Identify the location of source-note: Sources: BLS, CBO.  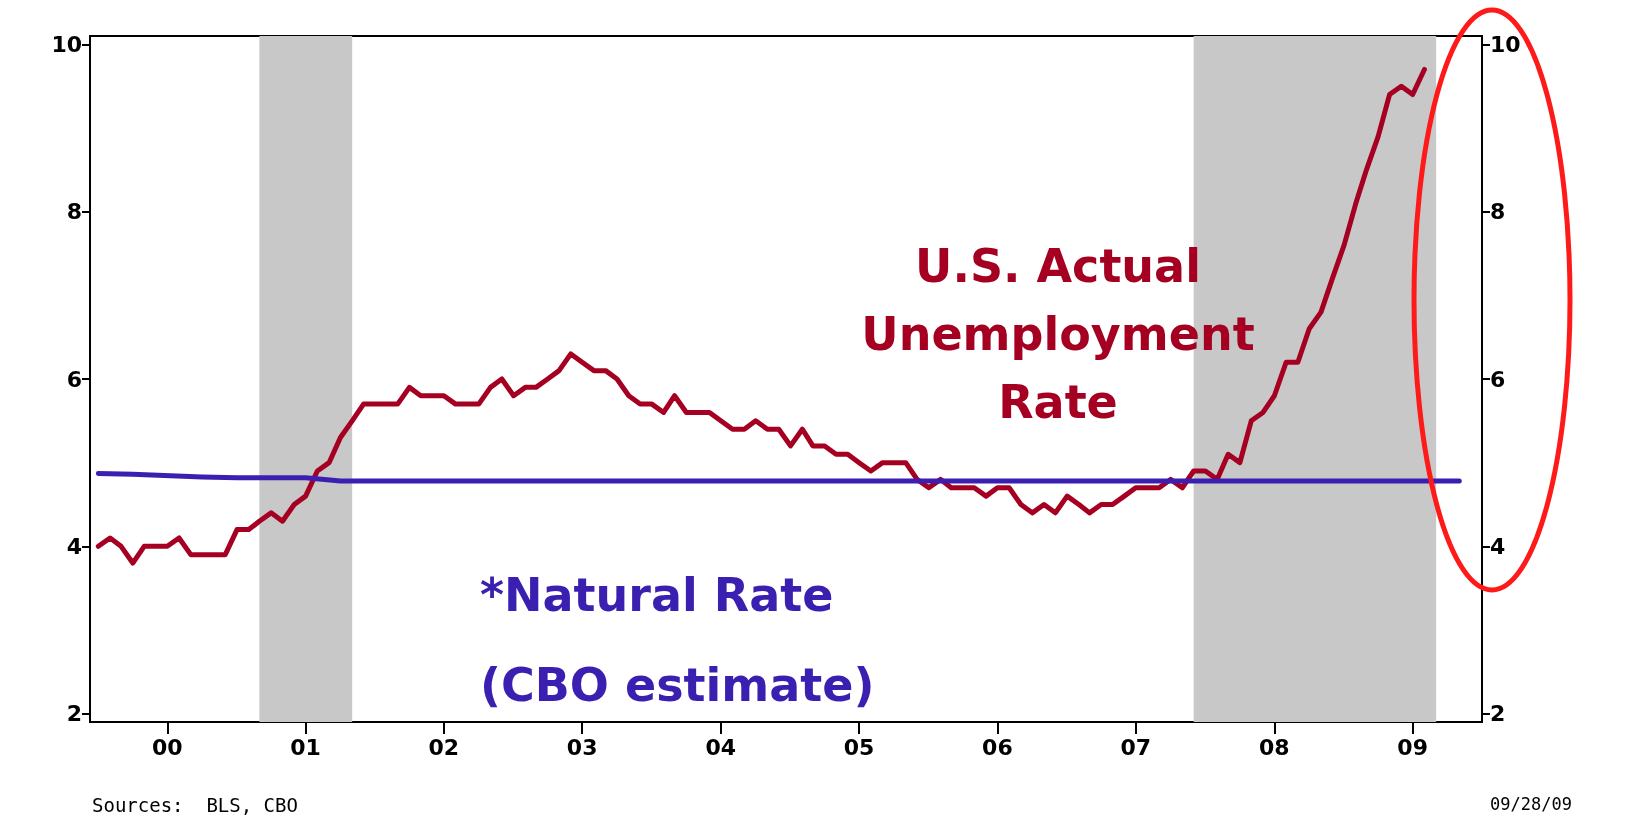
(195, 804).